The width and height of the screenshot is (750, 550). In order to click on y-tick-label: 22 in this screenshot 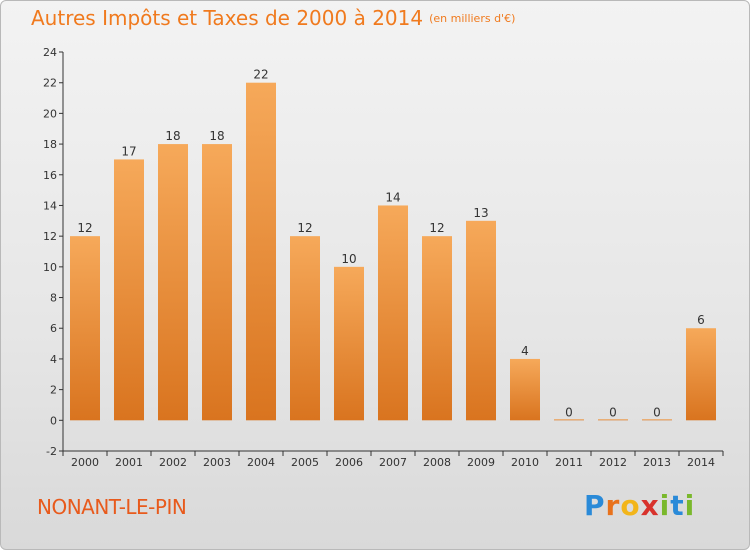, I will do `click(50, 83)`.